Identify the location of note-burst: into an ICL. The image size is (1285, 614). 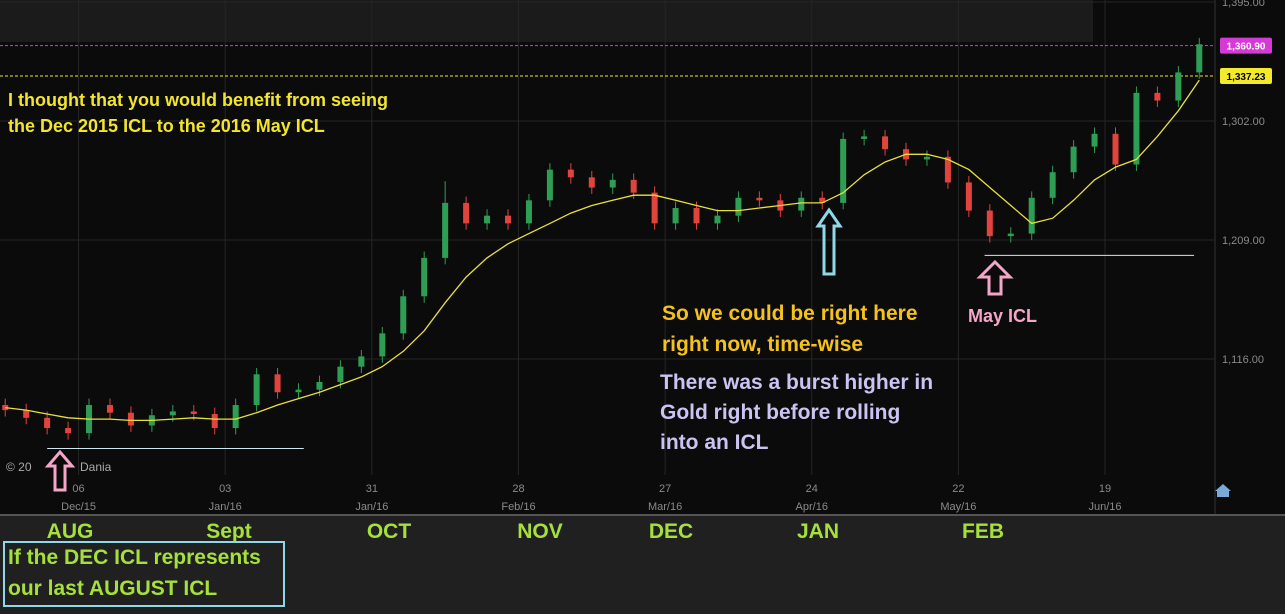
(714, 442).